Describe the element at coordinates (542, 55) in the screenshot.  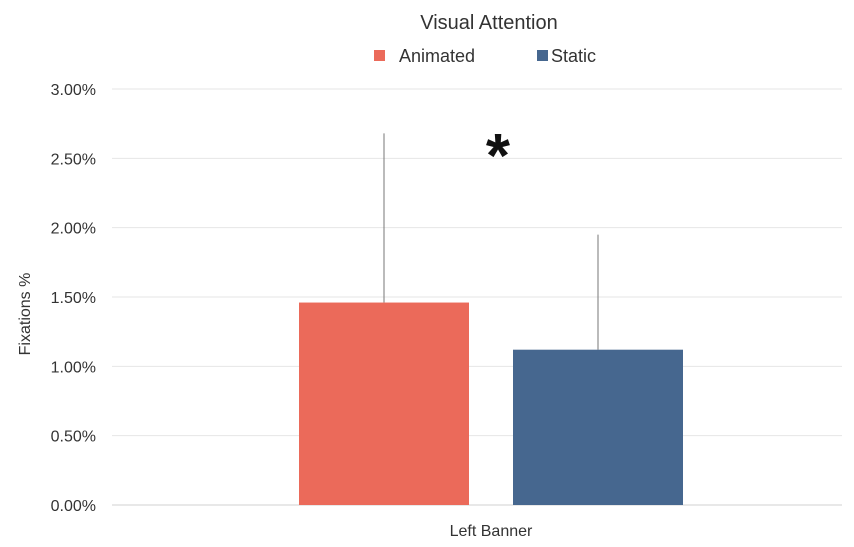
I see `legend-swatch-static` at that location.